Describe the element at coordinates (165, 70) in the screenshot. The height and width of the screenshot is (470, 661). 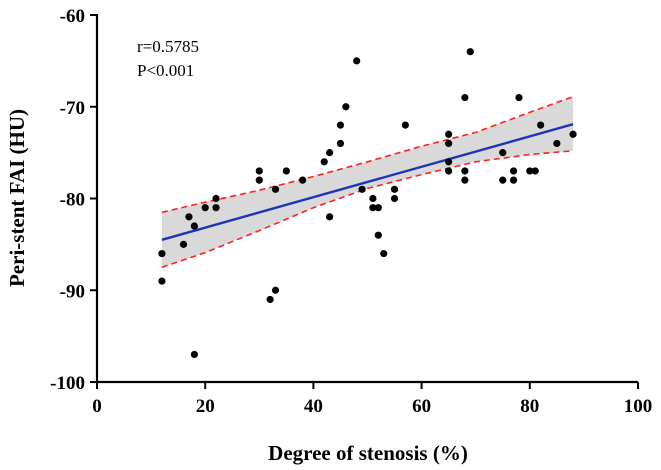
I see `annotation-p-value: P<0.001` at that location.